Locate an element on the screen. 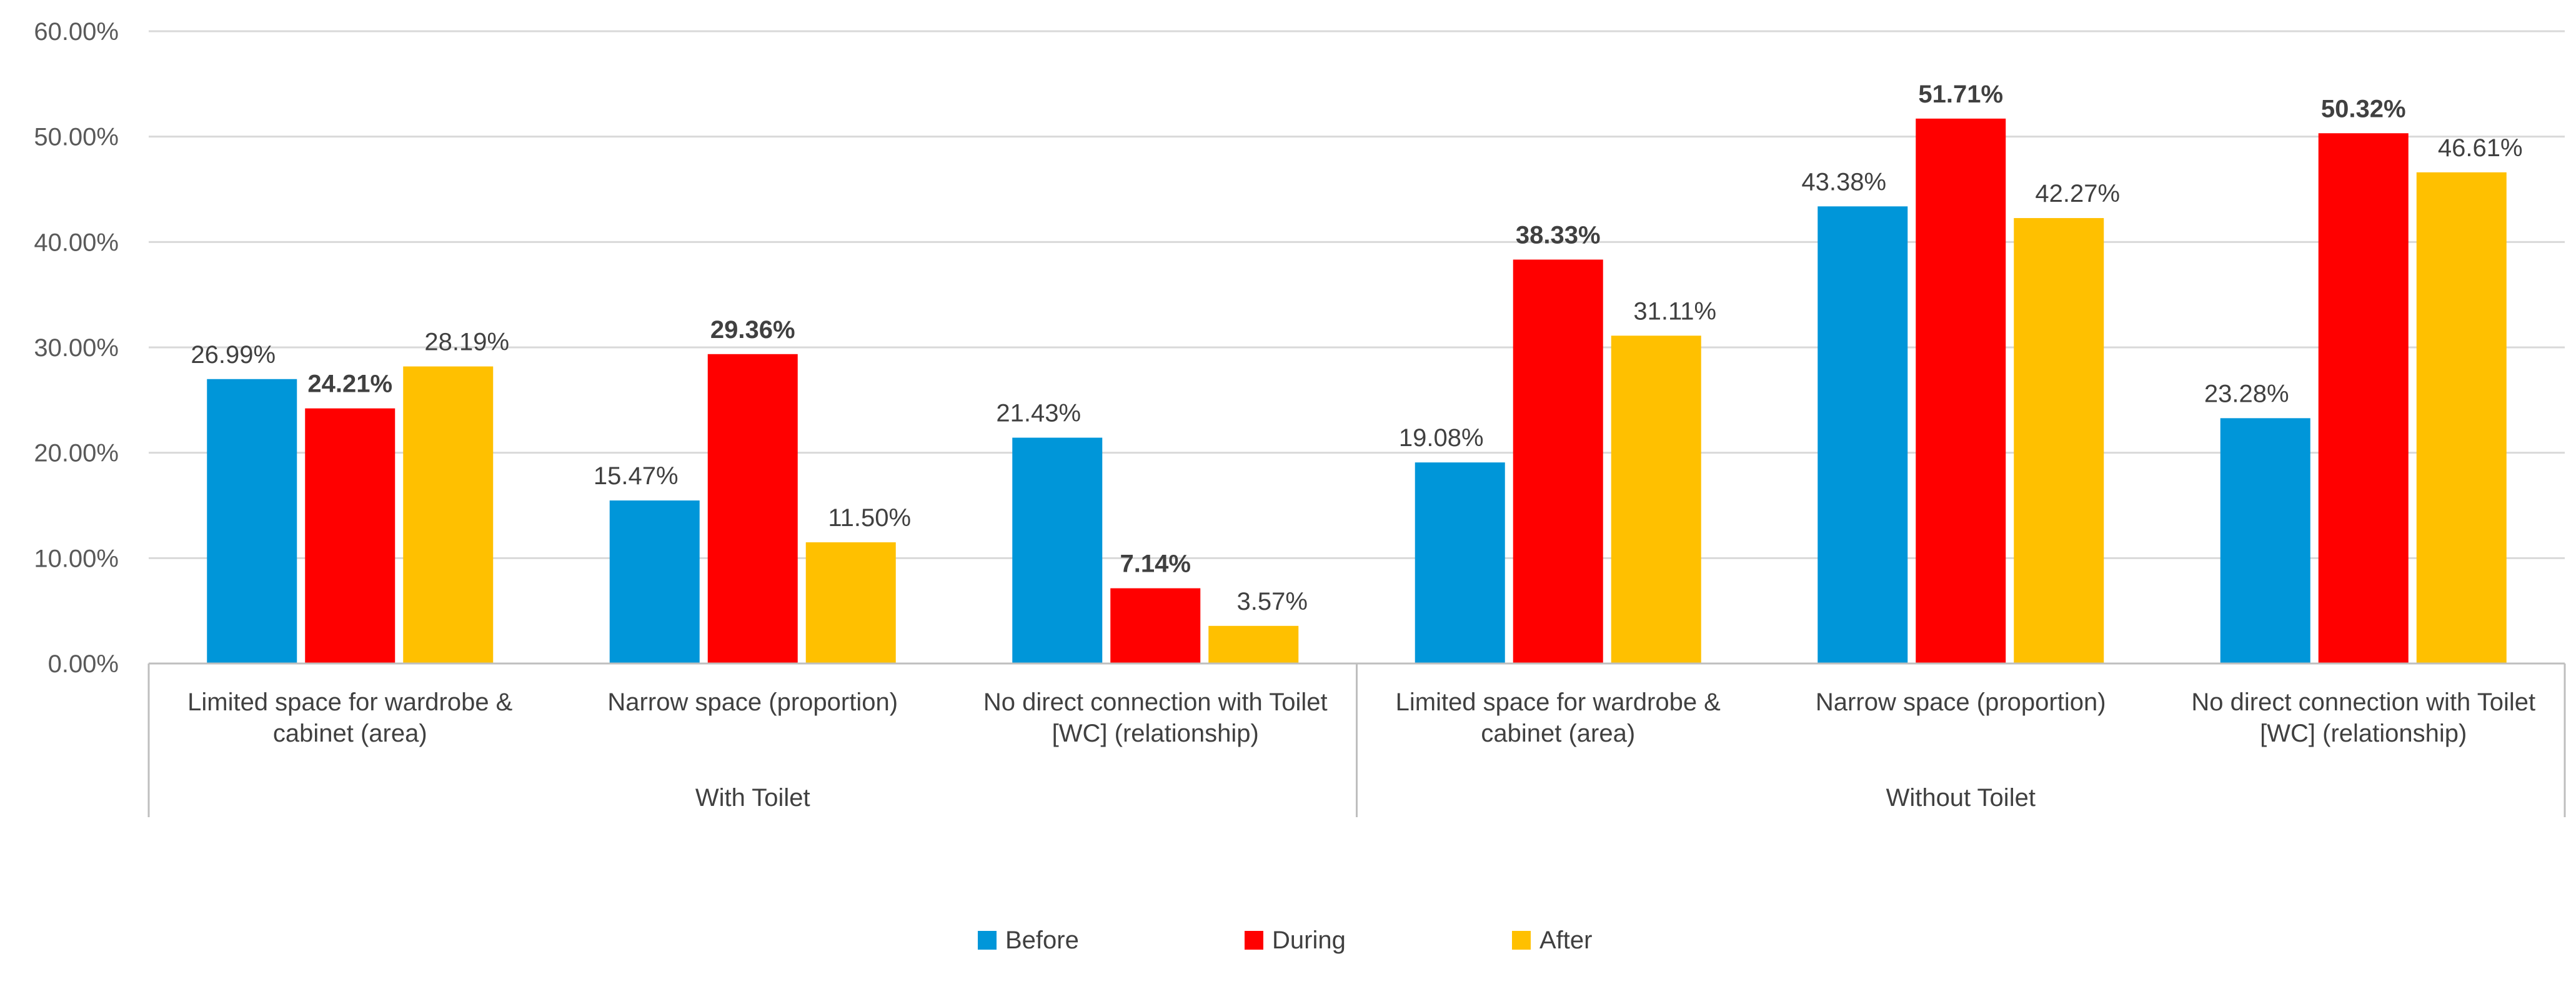 The height and width of the screenshot is (984, 2576). x-group-label: With Toilet is located at coordinates (753, 798).